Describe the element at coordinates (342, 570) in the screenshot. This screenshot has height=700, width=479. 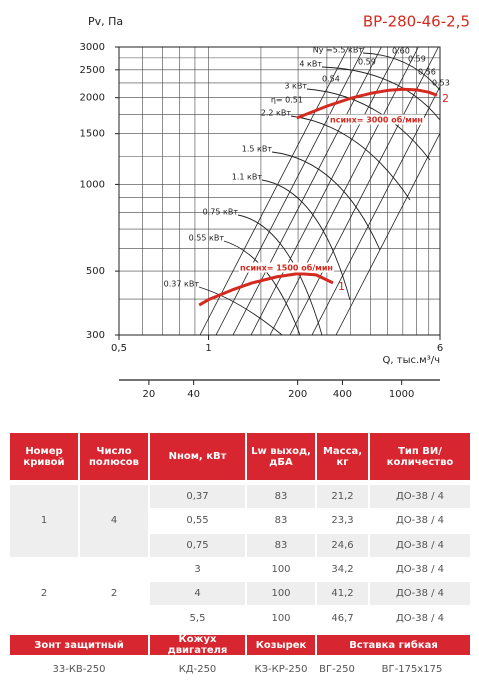
I see `data-cell: 34,2` at that location.